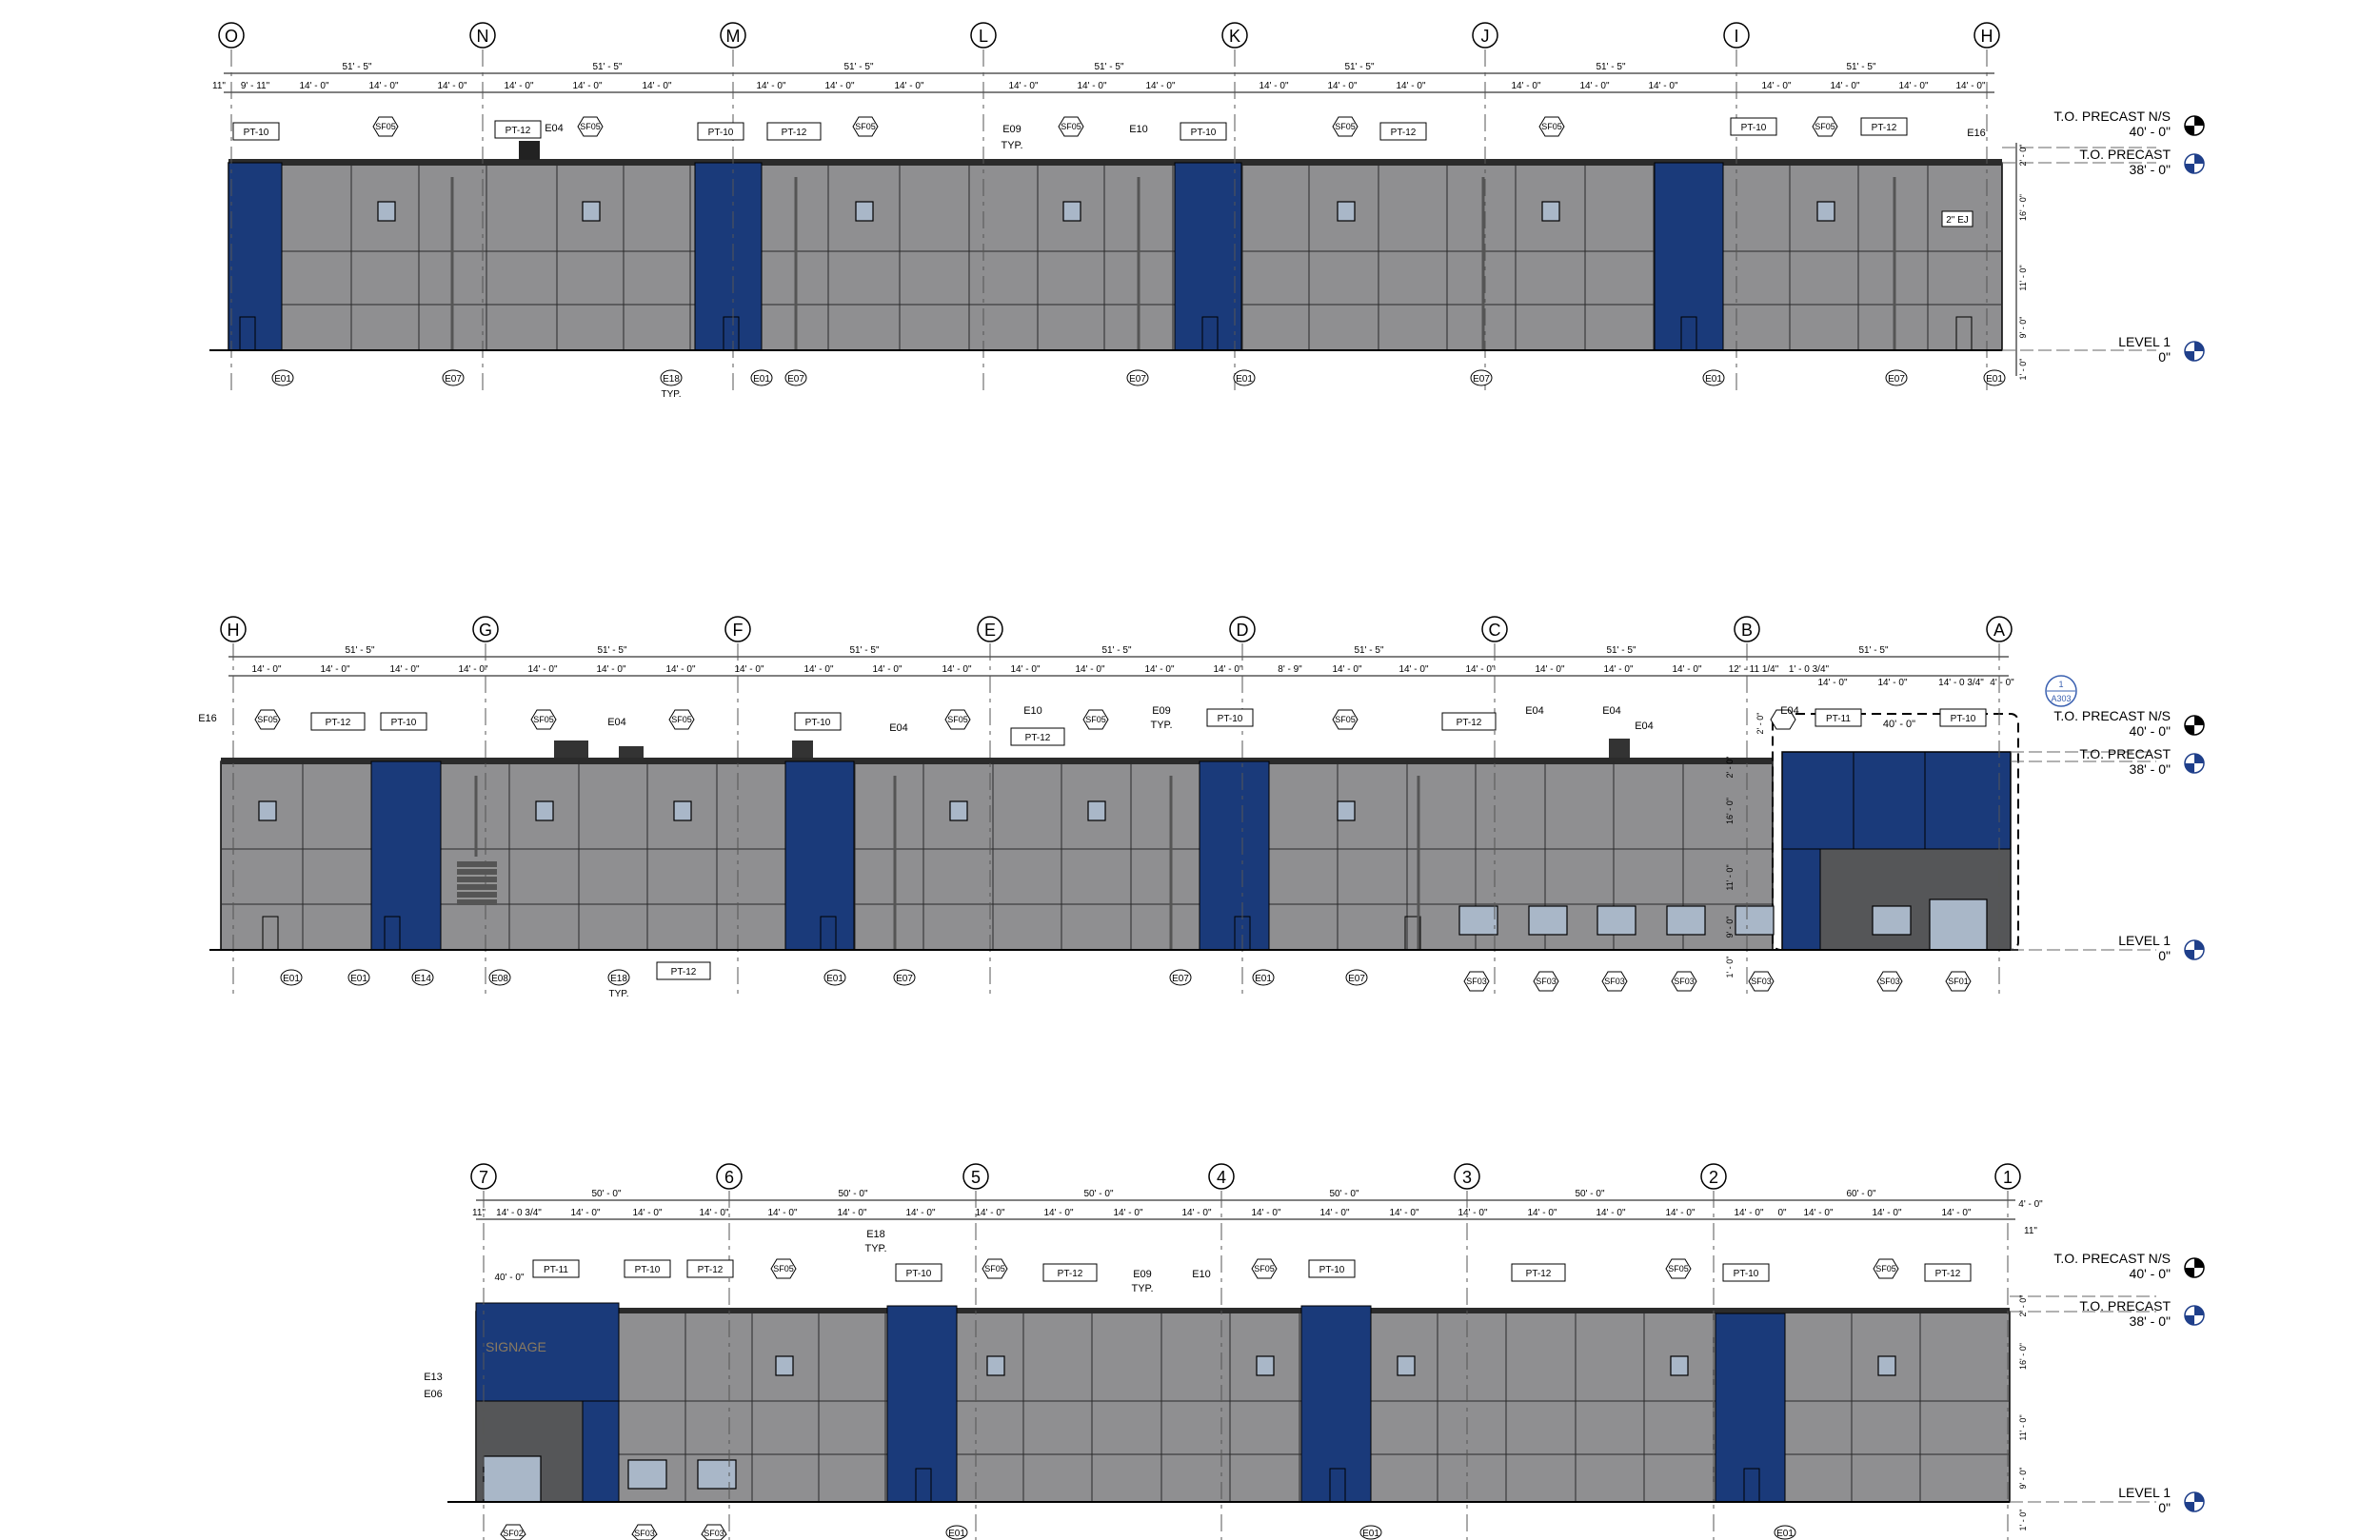 Image resolution: width=2380 pixels, height=1540 pixels. Describe the element at coordinates (2030, 1231) in the screenshot. I see `special-dim: 11"` at that location.